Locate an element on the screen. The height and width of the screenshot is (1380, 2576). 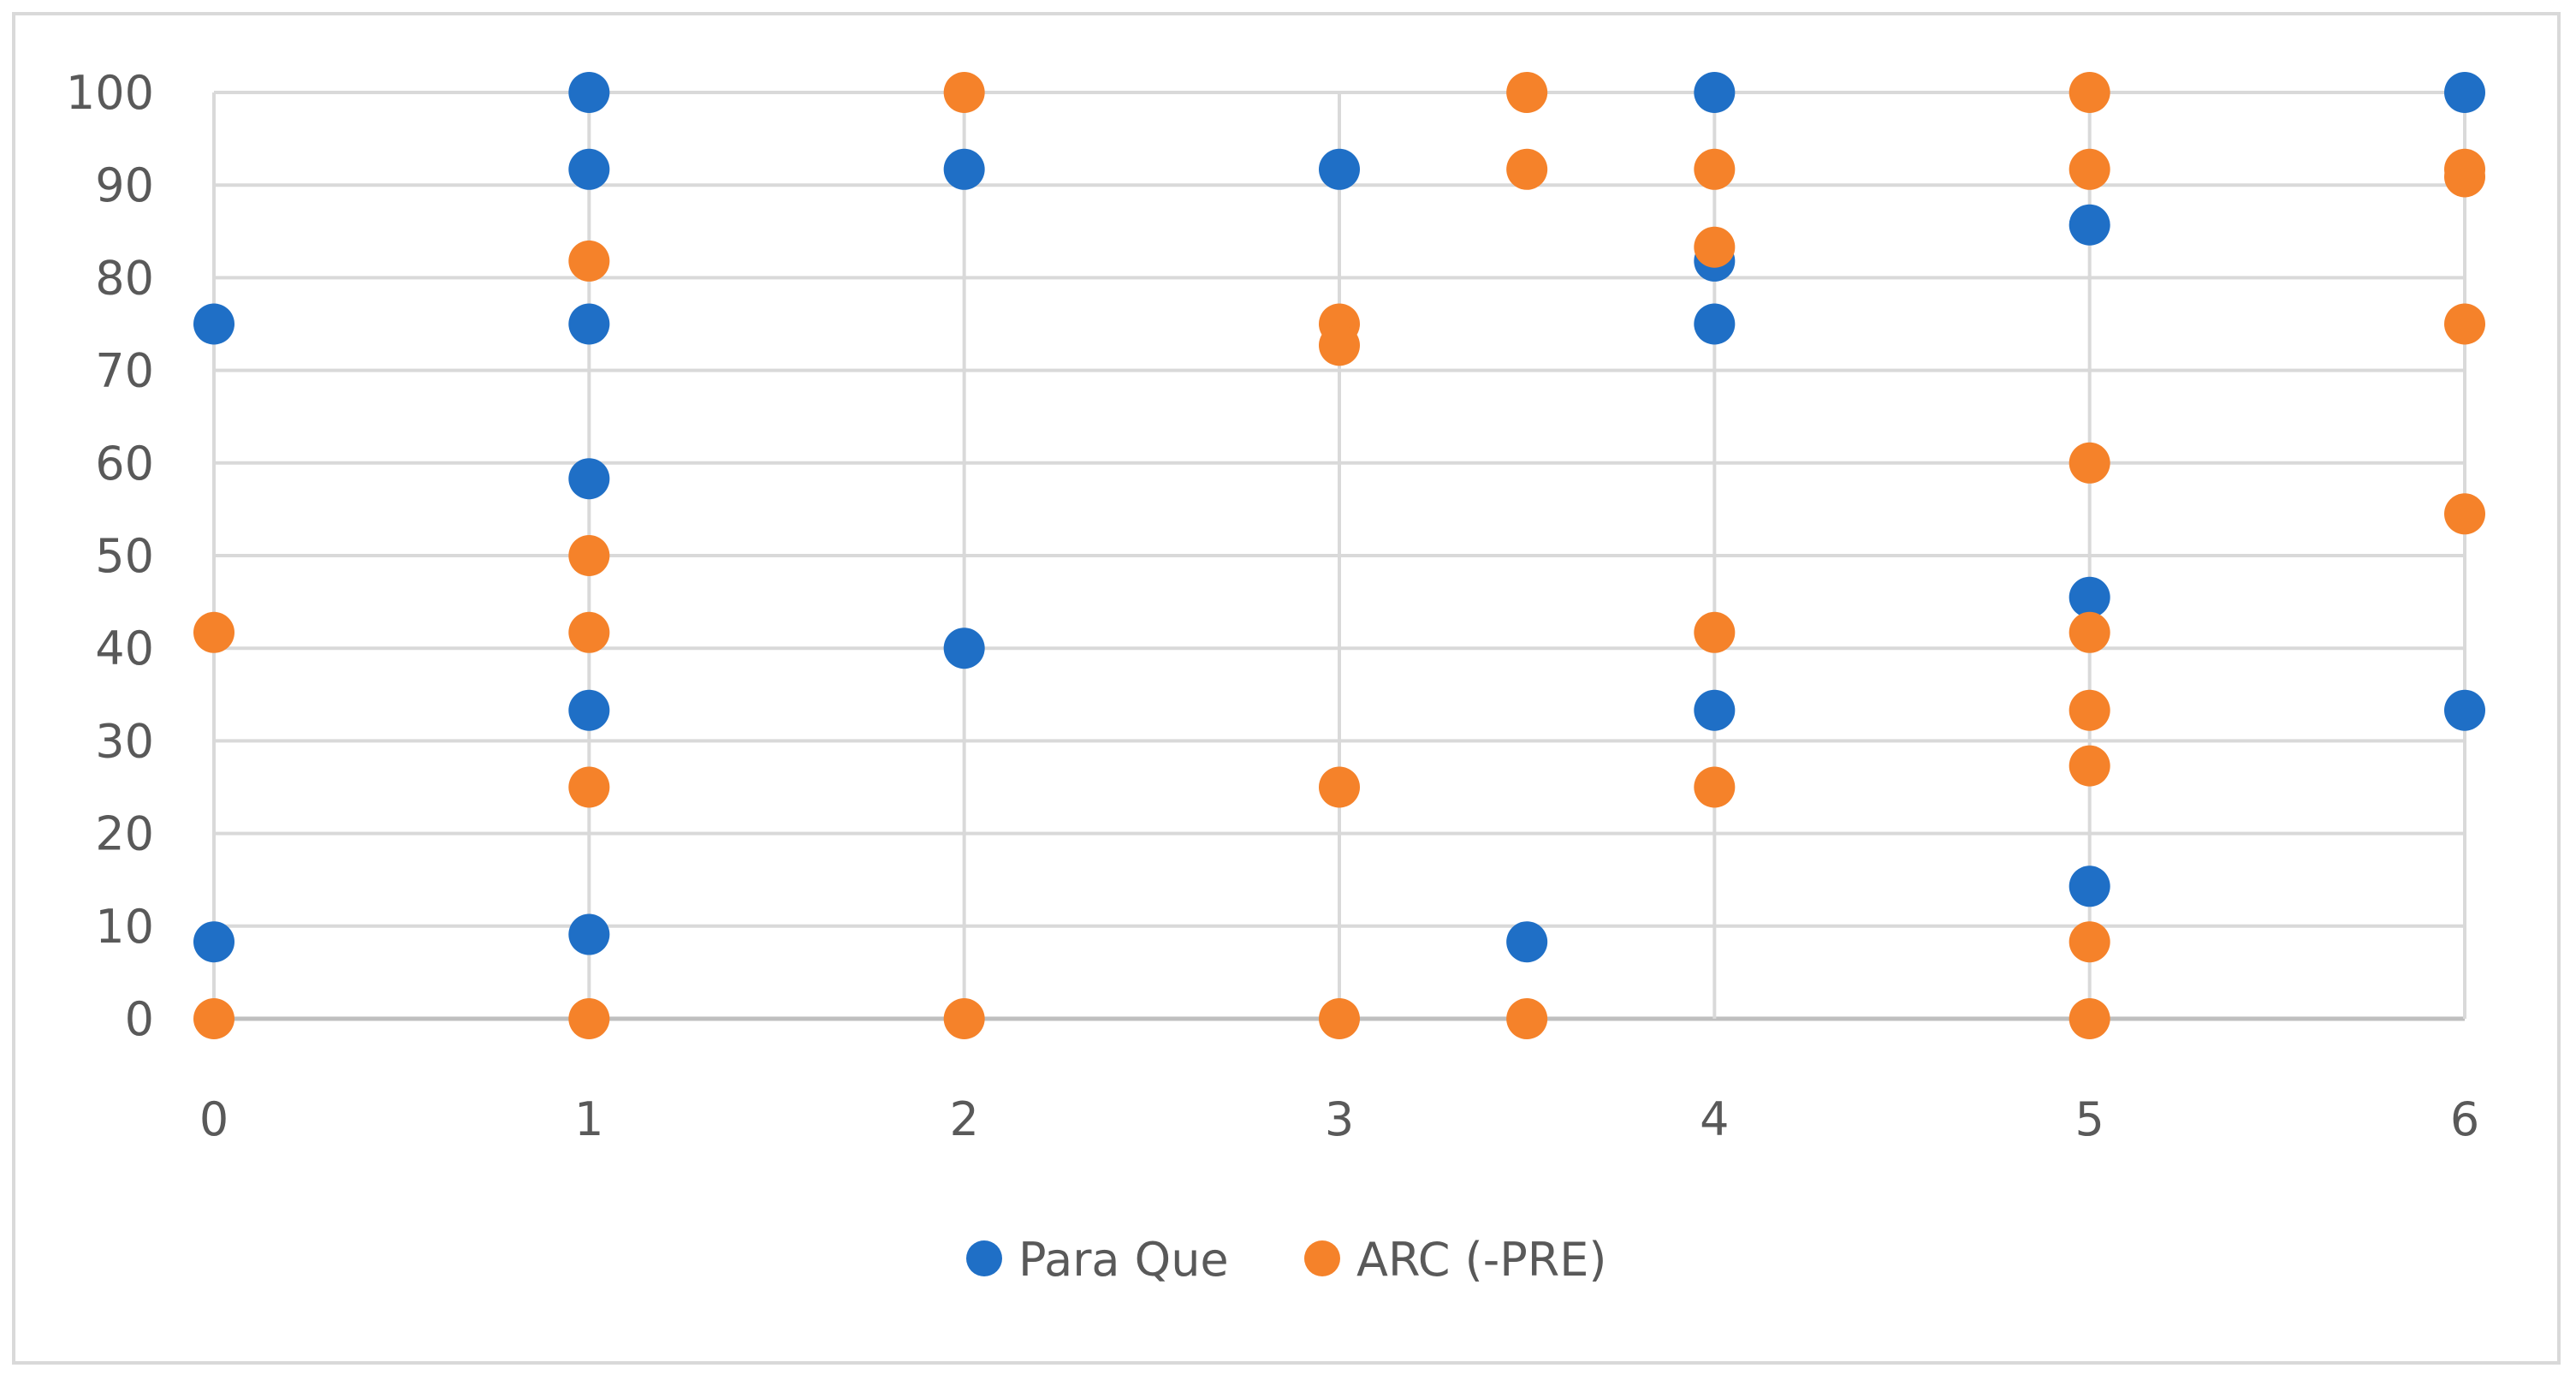
x-tick-label: 1 is located at coordinates (588, 1119).